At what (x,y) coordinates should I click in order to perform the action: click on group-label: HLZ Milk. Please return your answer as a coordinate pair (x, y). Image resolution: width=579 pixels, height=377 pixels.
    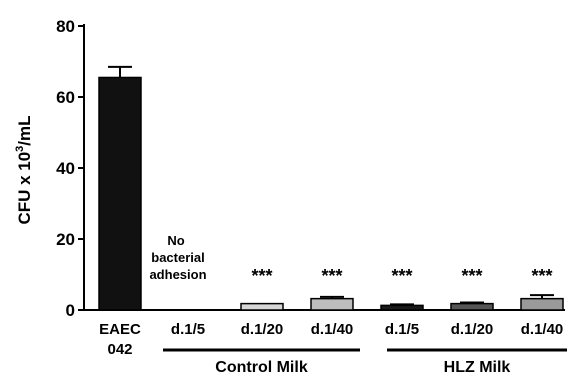
    Looking at the image, I should click on (477, 367).